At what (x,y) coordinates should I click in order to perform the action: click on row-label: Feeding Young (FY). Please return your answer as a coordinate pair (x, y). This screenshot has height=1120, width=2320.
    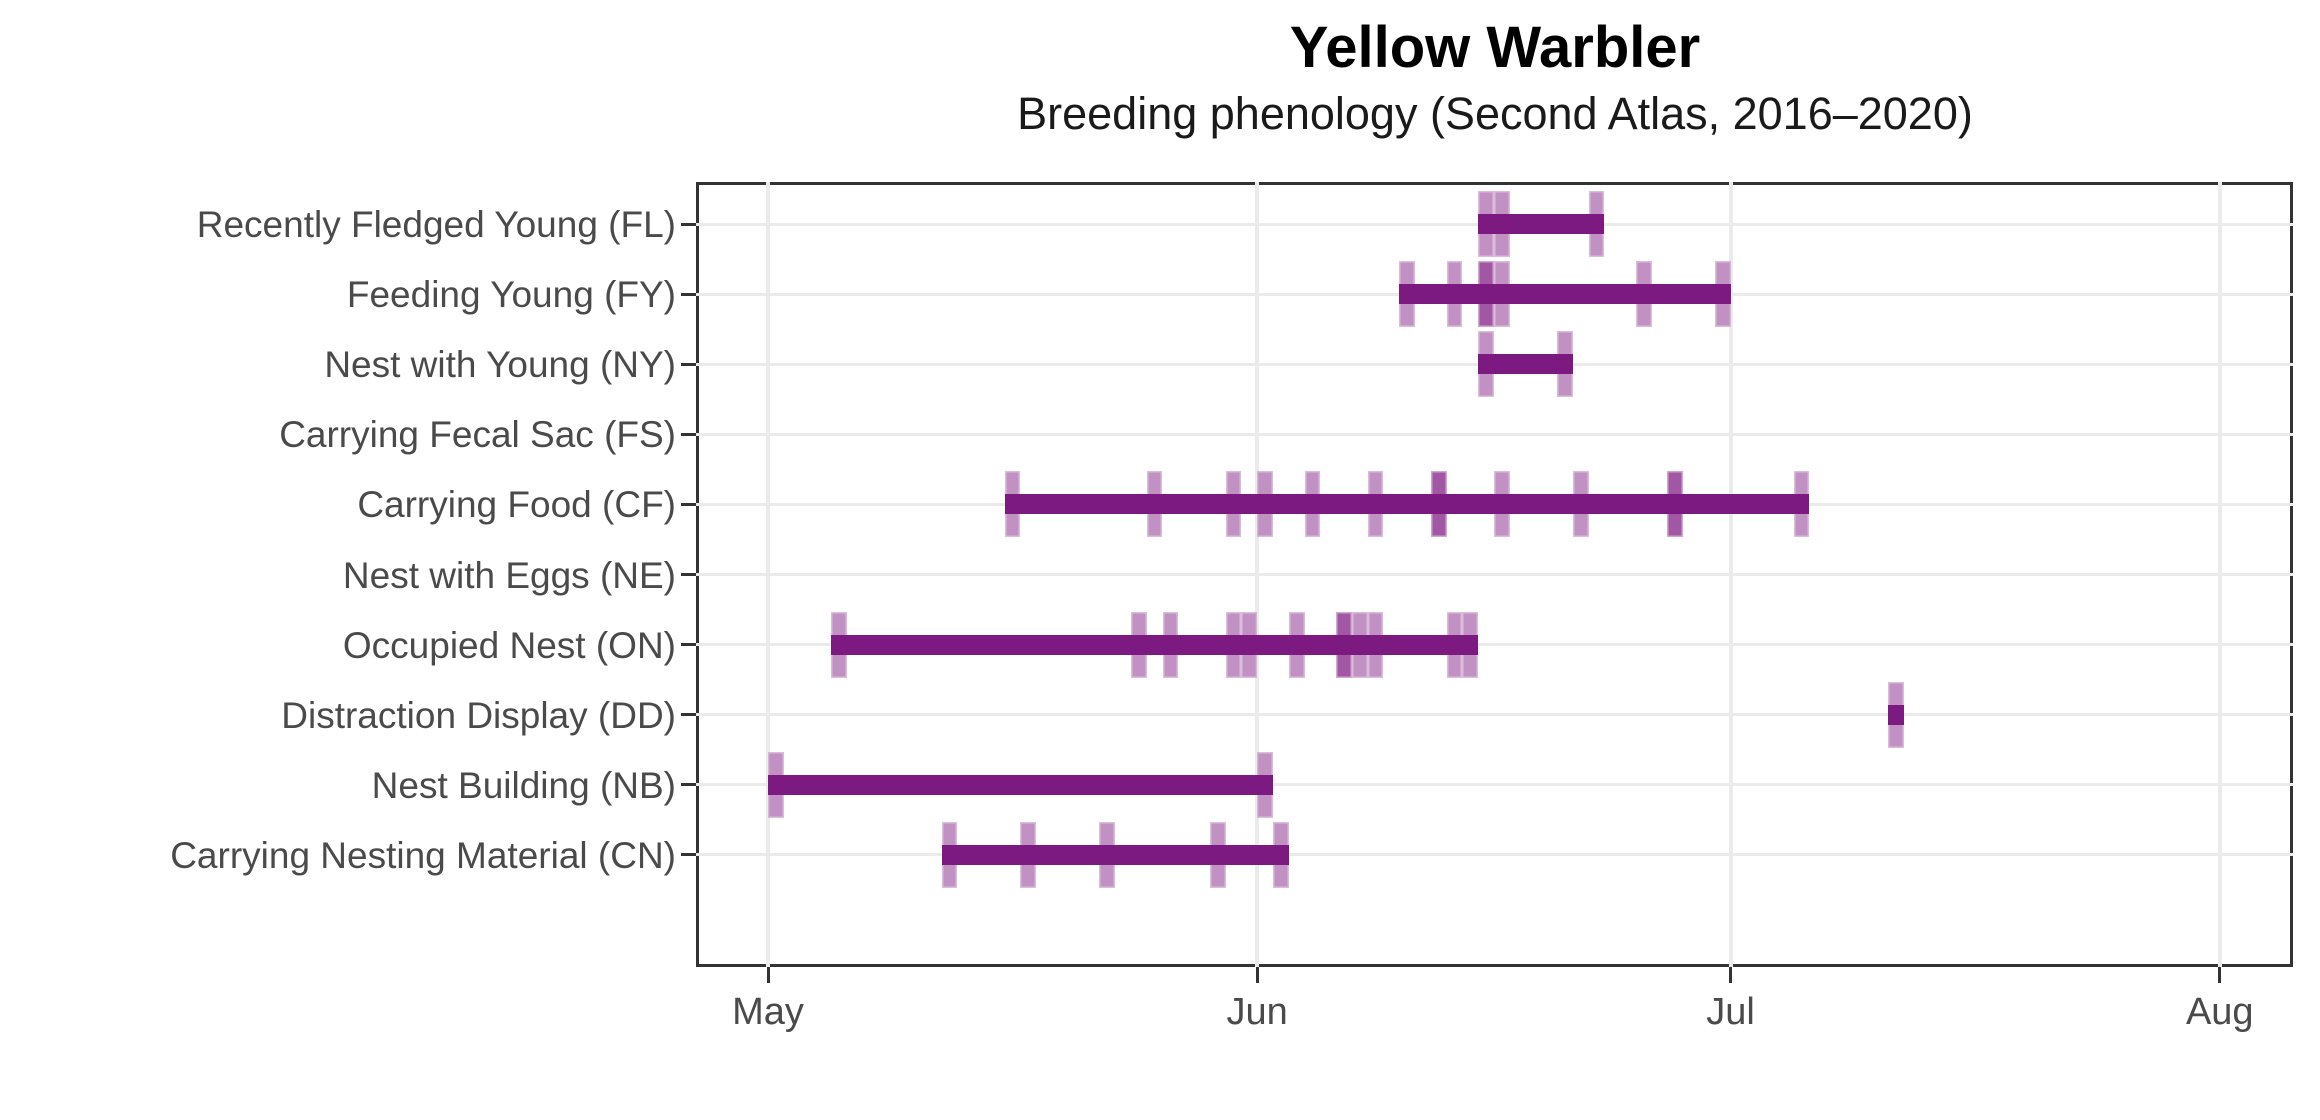
    Looking at the image, I should click on (511, 295).